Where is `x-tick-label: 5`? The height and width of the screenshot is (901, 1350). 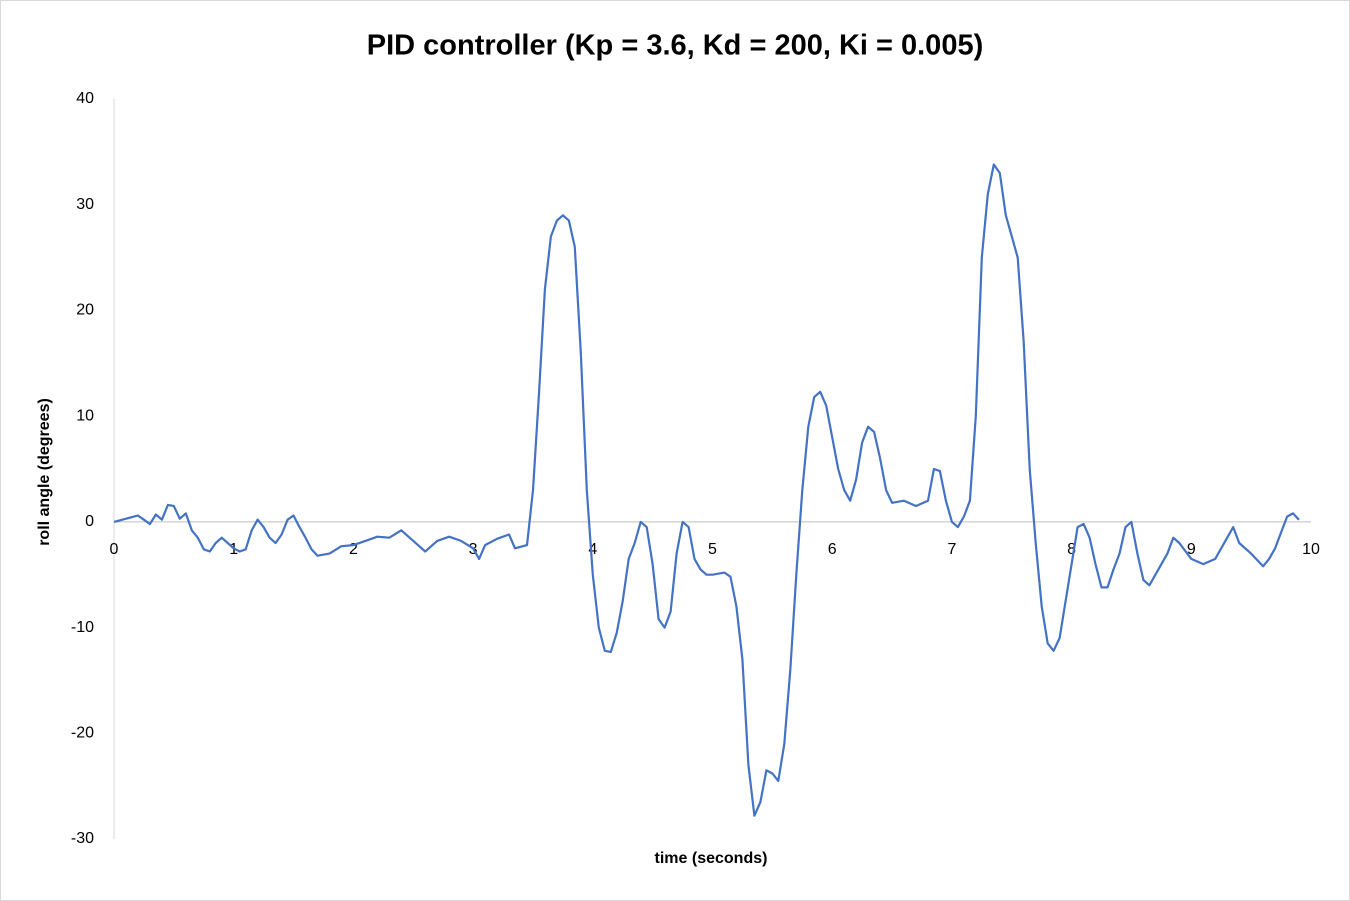 x-tick-label: 5 is located at coordinates (712, 549).